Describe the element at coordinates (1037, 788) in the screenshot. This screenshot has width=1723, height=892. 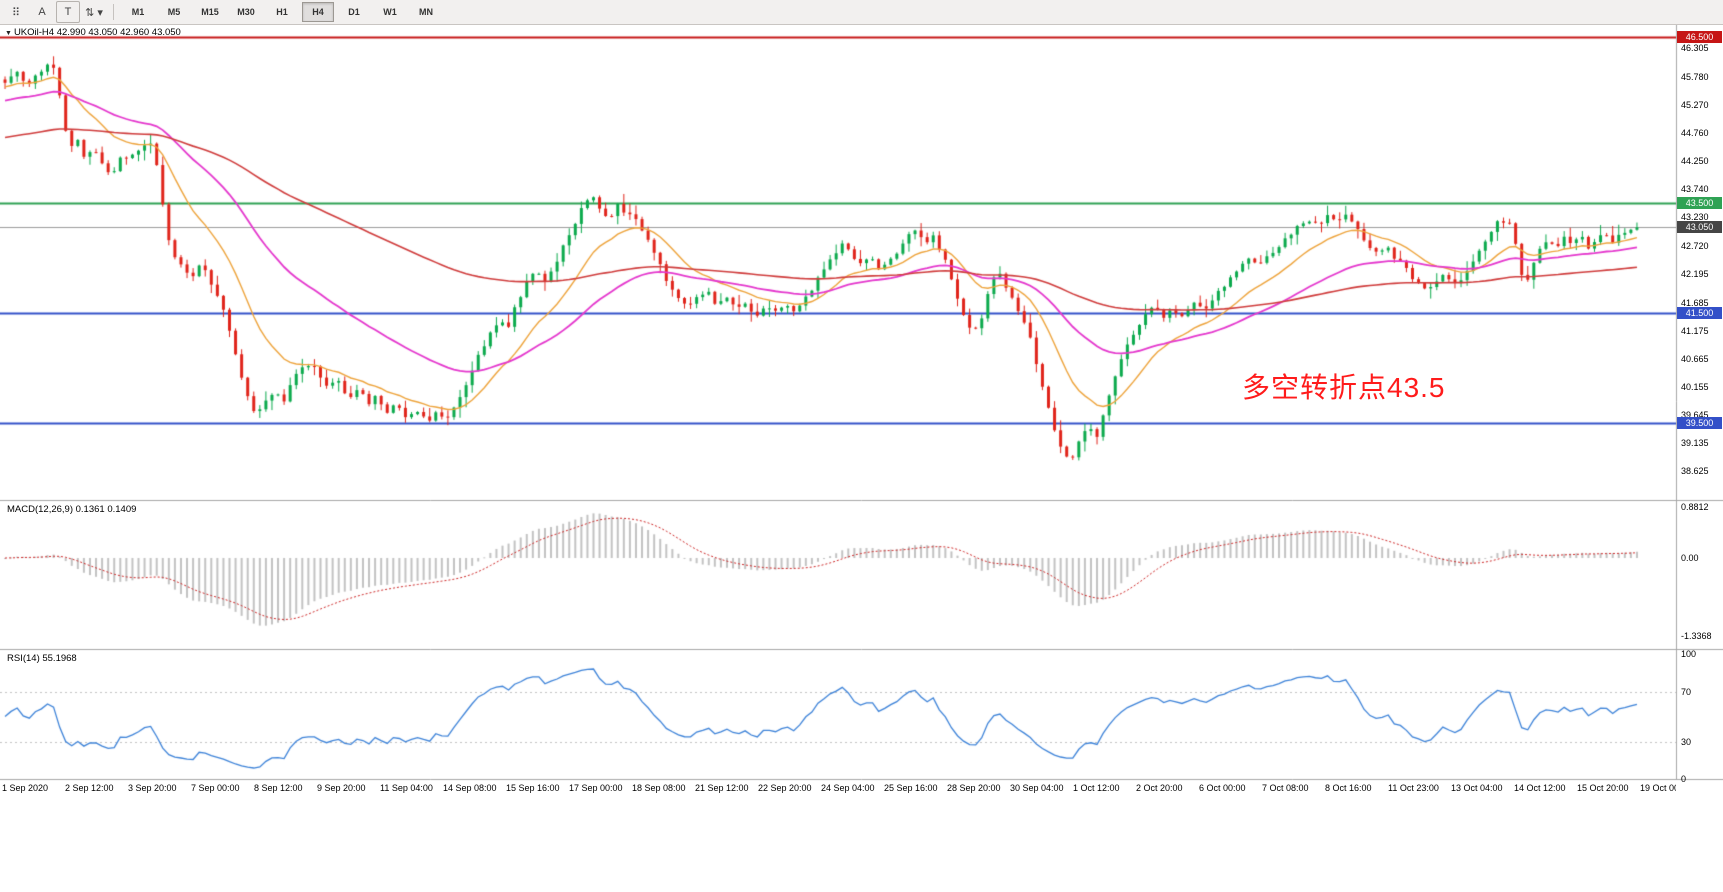
I see `time-axis-label: 30 Sep 04:00` at that location.